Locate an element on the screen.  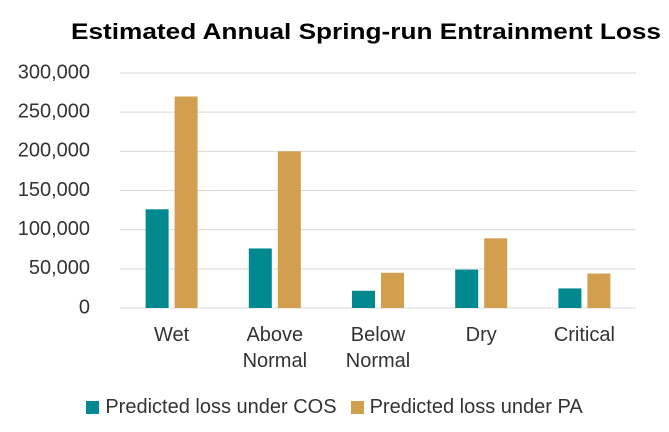
y-tick-label: 100,000 is located at coordinates (54, 229).